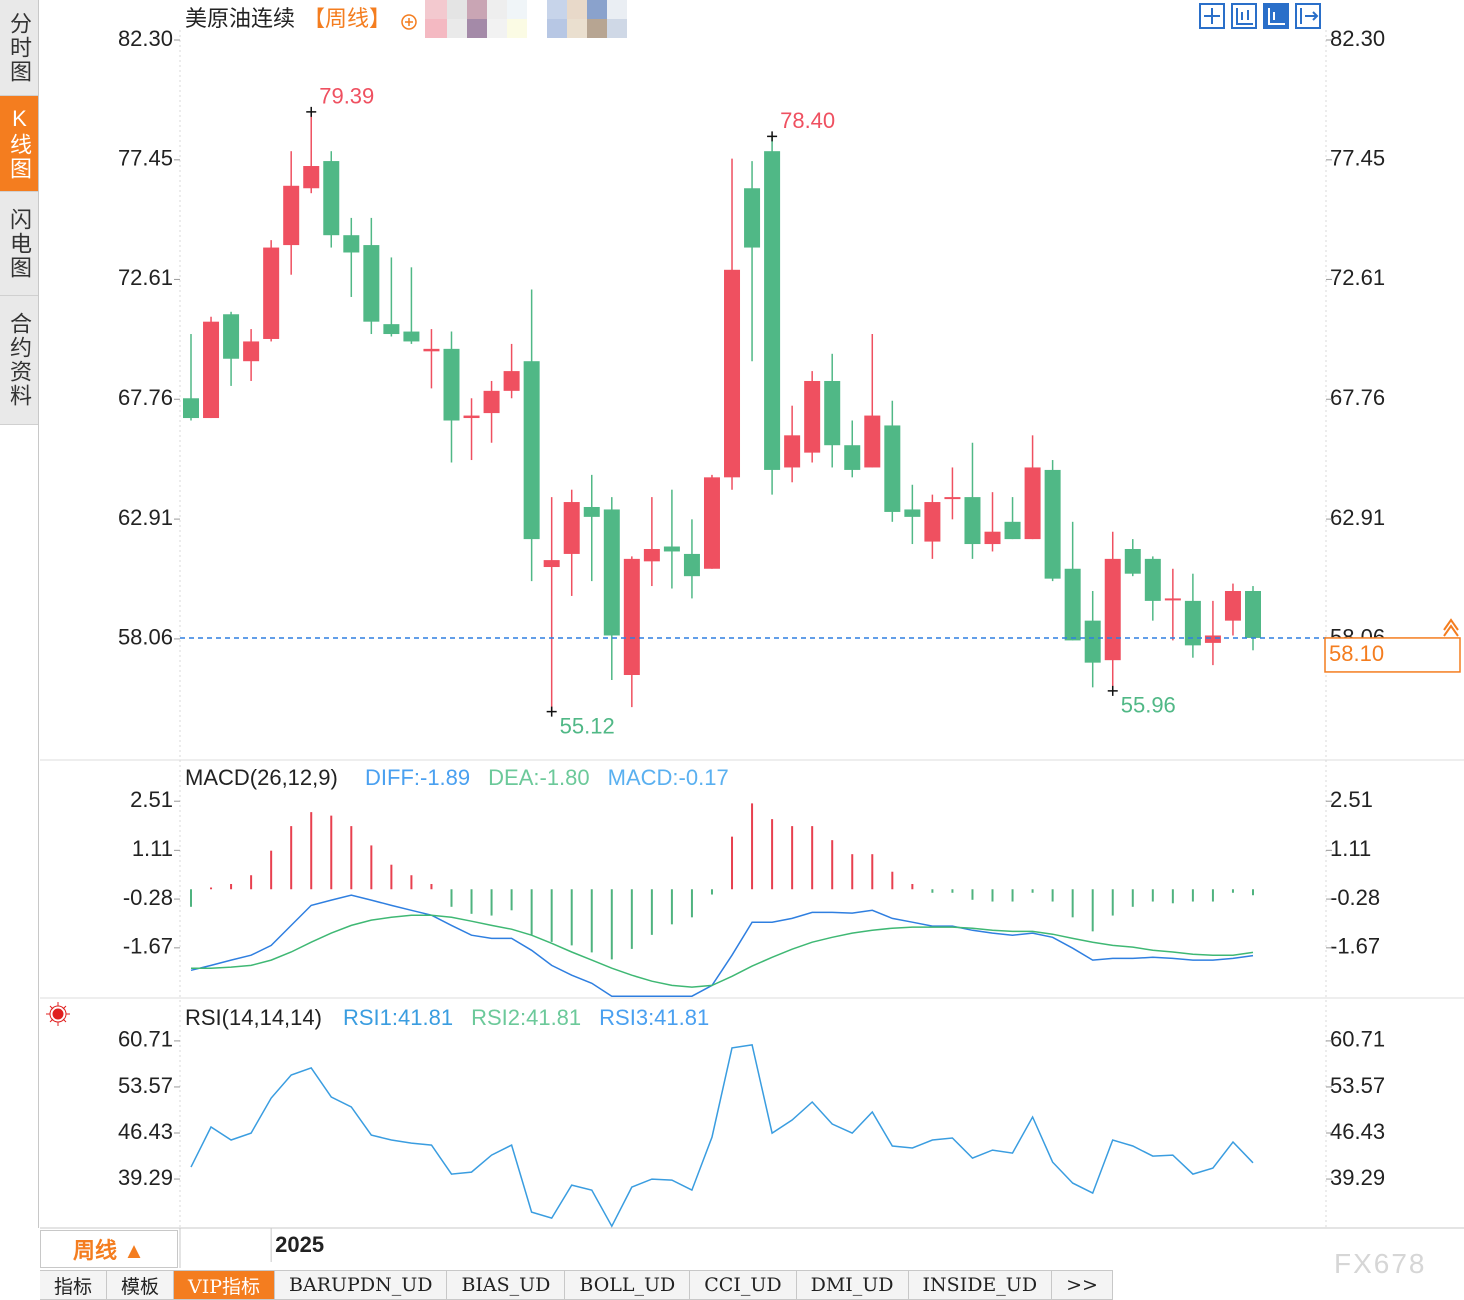 This screenshot has width=1464, height=1300. Describe the element at coordinates (980, 1285) in the screenshot. I see `indicator-tab: INSIDE_UD` at that location.